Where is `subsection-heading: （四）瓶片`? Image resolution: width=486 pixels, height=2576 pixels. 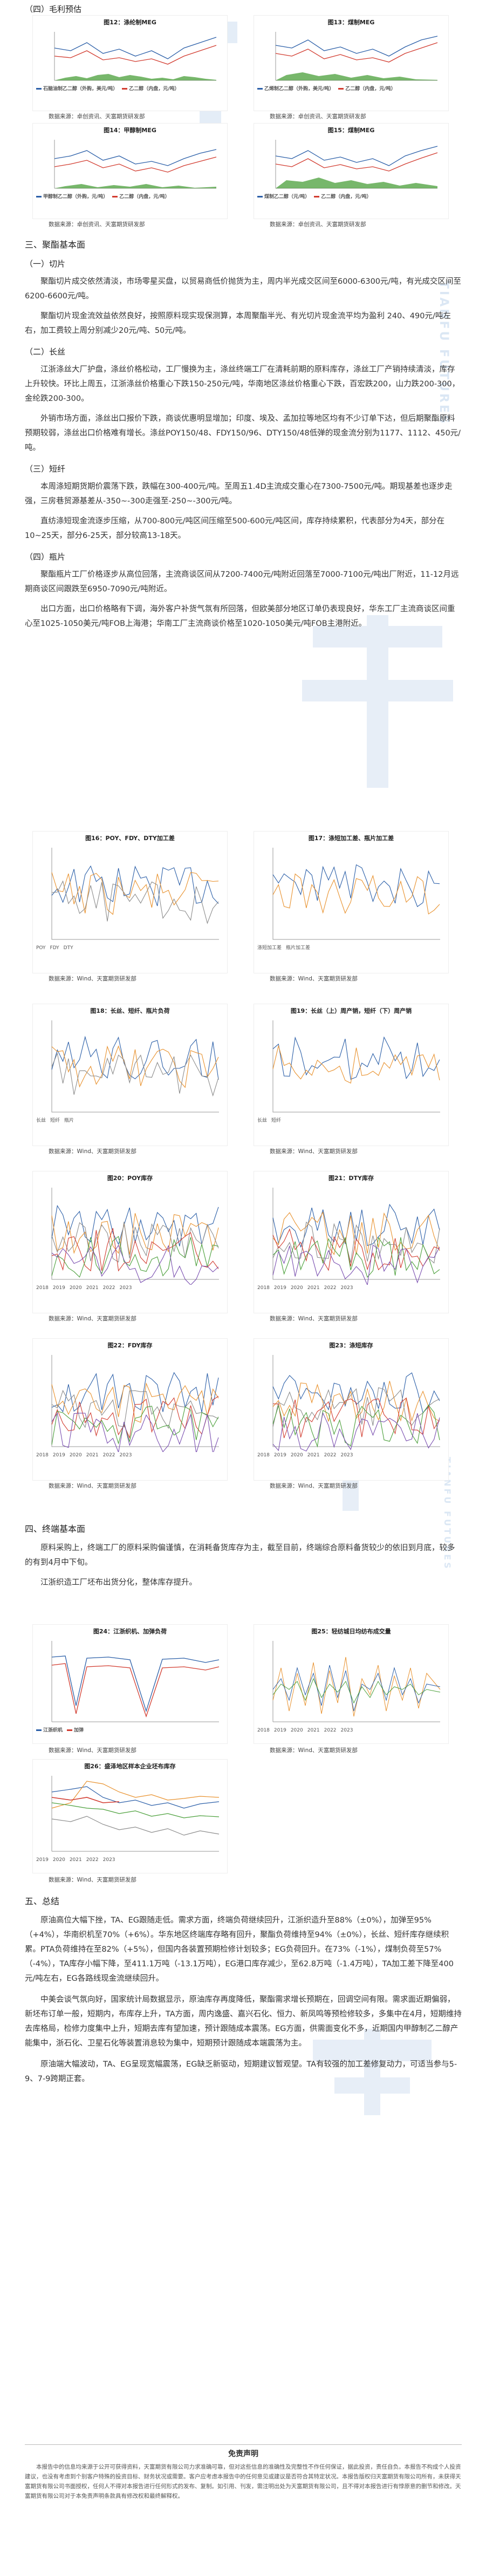 subsection-heading: （四）瓶片 is located at coordinates (45, 557).